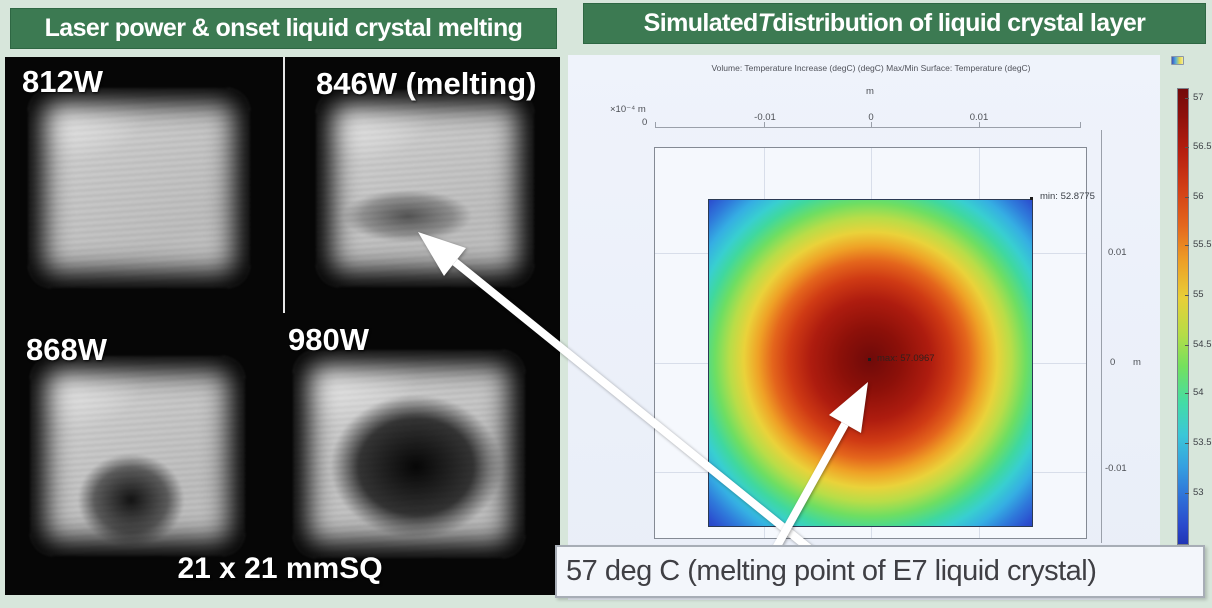  Describe the element at coordinates (1198, 393) in the screenshot. I see `colorbar-tick-label: 54` at that location.